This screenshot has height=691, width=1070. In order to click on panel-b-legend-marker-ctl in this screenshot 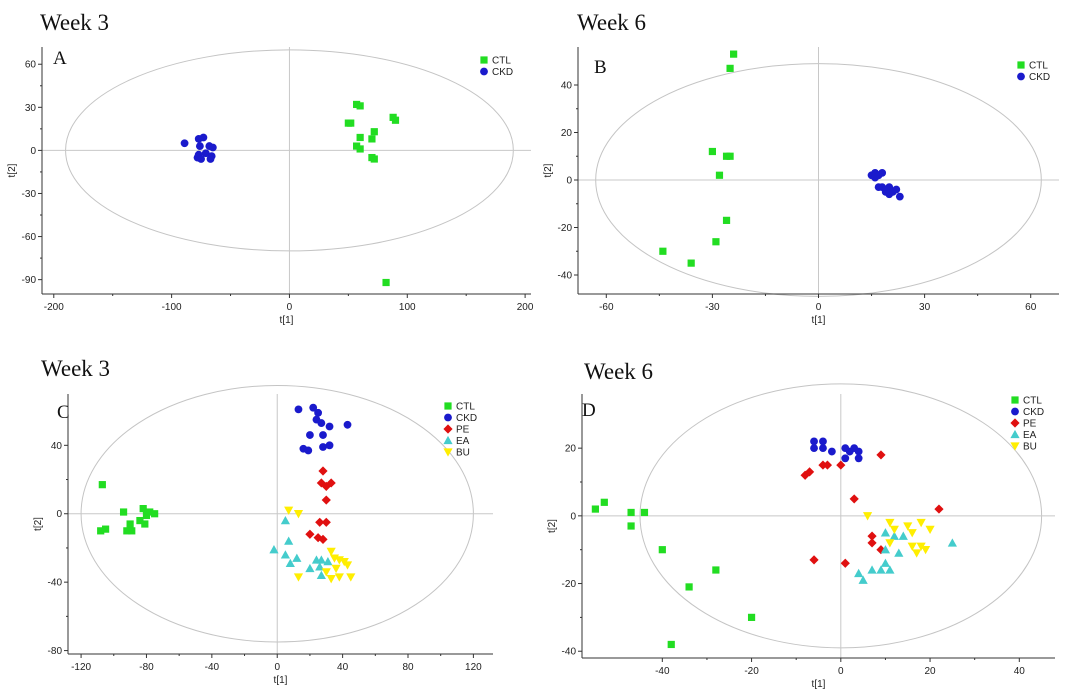, I will do `click(1021, 65)`.